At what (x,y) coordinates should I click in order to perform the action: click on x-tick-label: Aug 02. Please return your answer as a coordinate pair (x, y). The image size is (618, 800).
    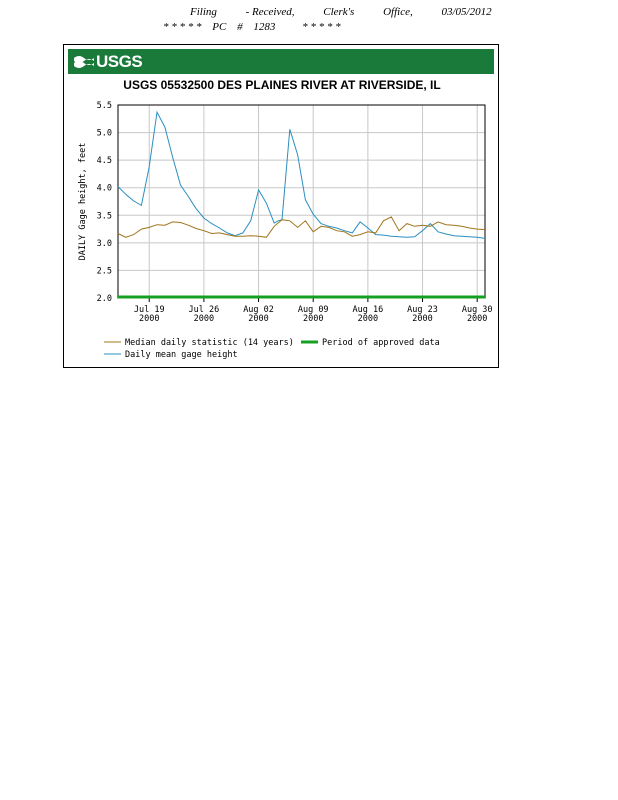
    Looking at the image, I should click on (258, 310).